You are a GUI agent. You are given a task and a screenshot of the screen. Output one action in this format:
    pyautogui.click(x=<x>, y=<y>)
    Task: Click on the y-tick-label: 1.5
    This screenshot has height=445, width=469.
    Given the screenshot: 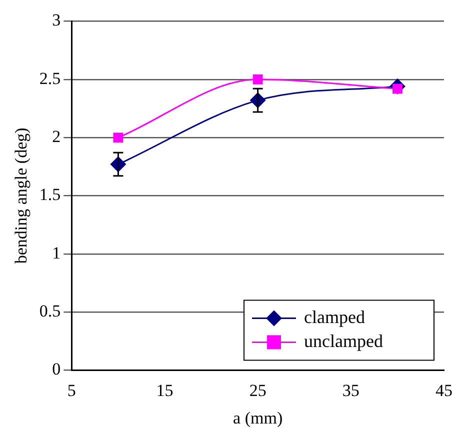 What is the action you would take?
    pyautogui.click(x=50, y=194)
    